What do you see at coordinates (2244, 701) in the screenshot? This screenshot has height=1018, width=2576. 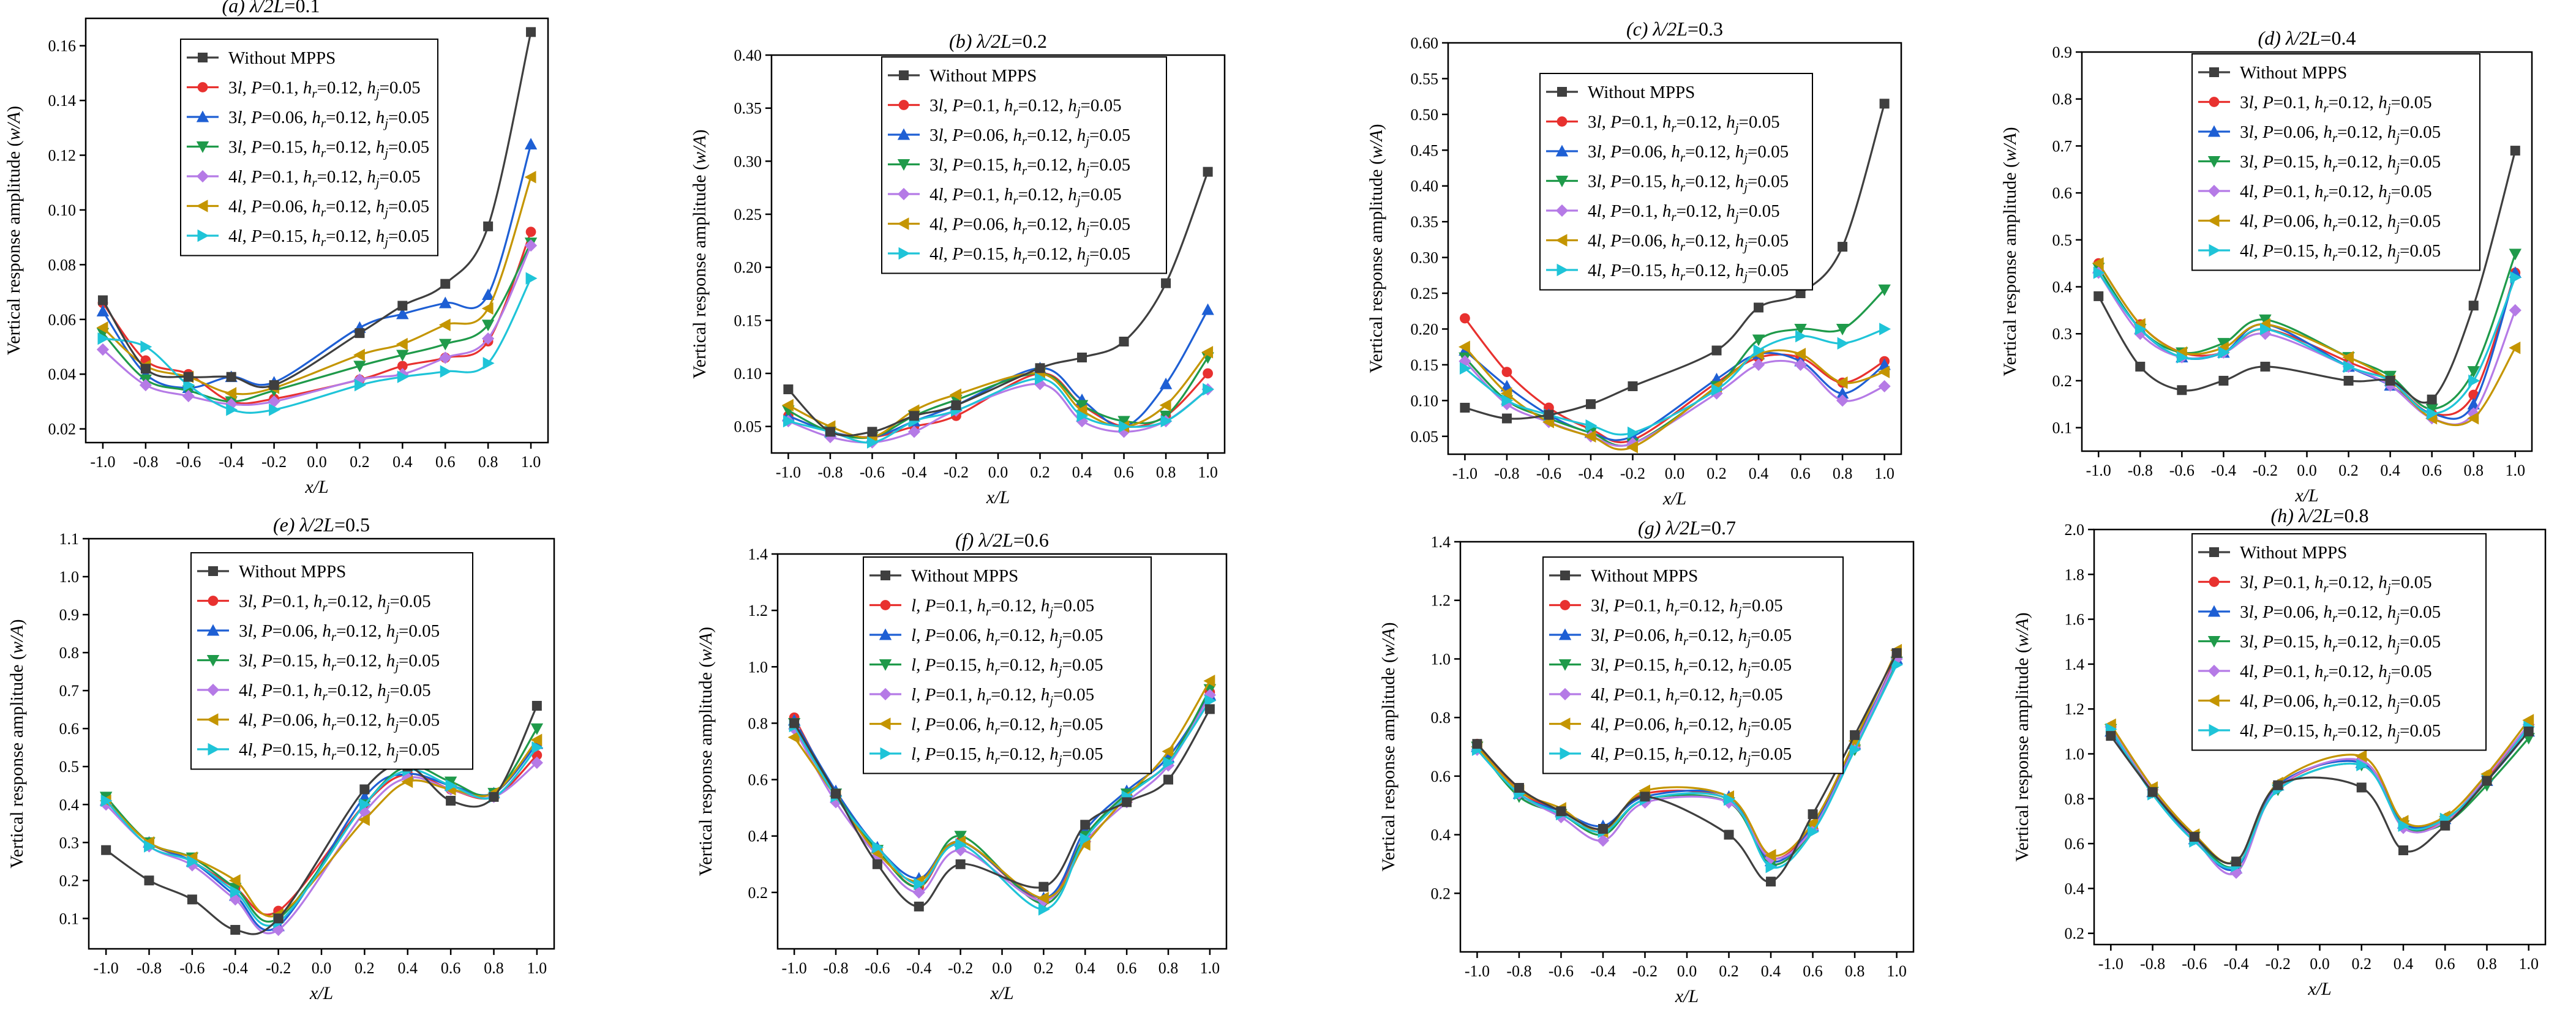 I see `legend-text-part: 4` at bounding box center [2244, 701].